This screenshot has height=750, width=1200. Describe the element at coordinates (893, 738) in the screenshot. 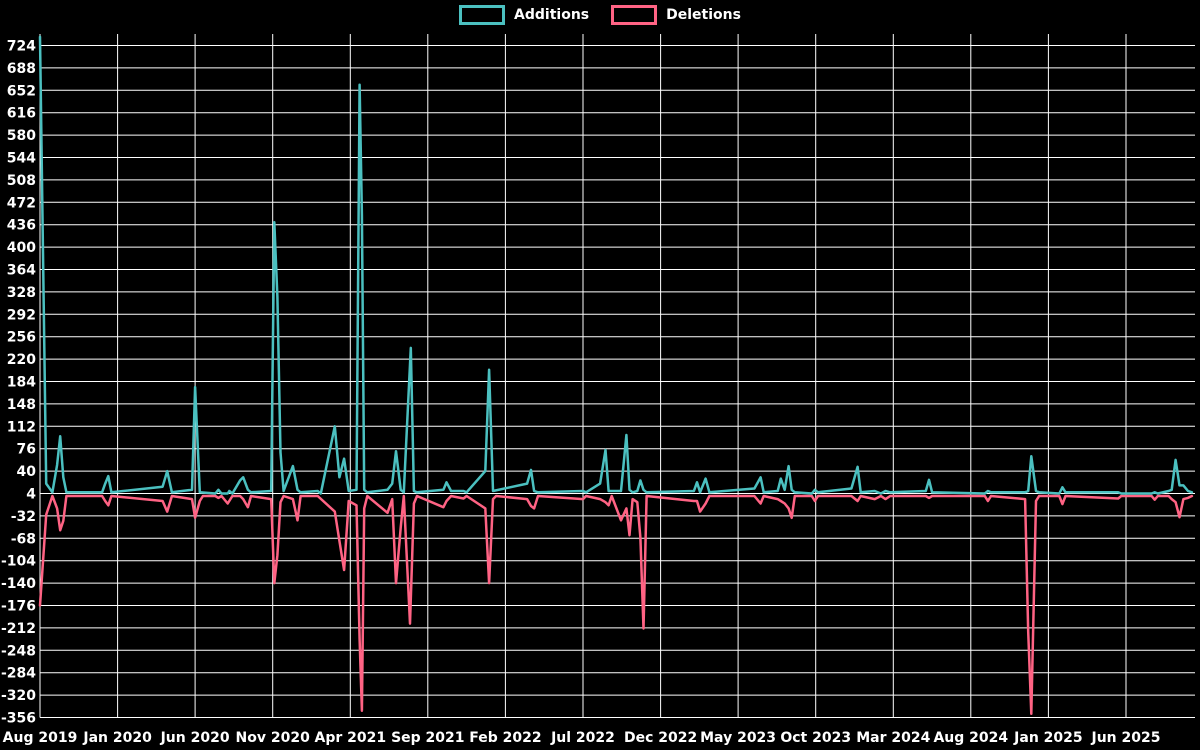

I see `x-tick-label: Mar 2024` at that location.